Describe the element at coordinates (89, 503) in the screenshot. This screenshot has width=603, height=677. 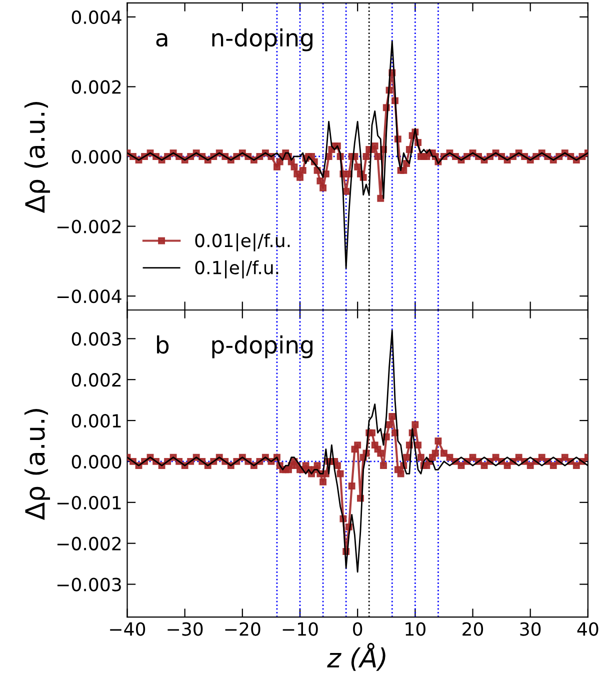
I see `y-tick-label: −0.001` at that location.